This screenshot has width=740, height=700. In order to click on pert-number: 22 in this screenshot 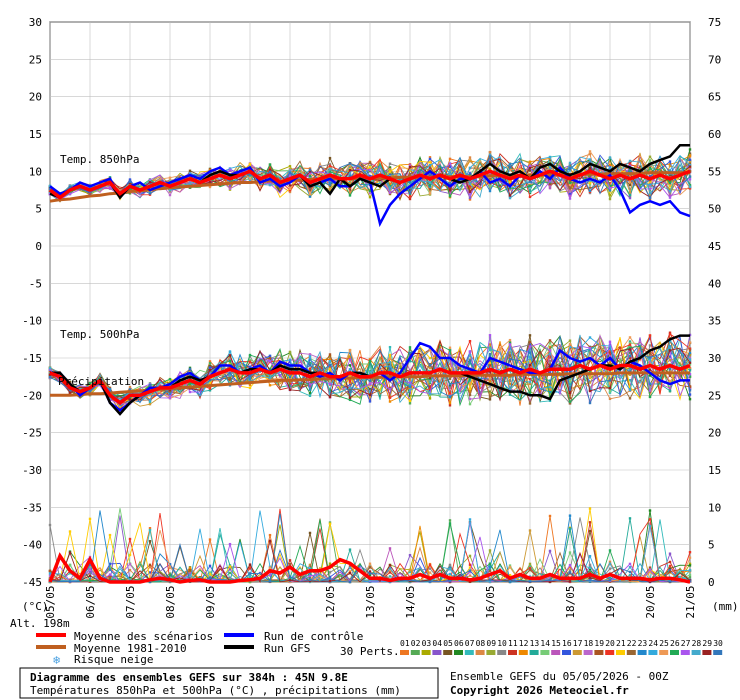, I will do `click(632, 643)`.